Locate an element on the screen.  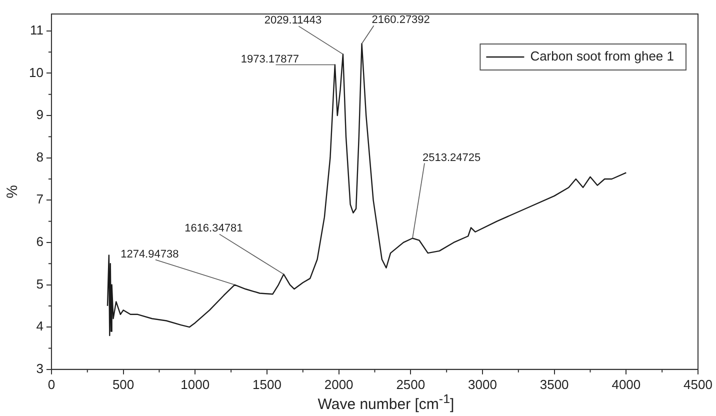
x-axis-title: Wave number [cm$^{-1}$] is located at coordinates (386, 402).